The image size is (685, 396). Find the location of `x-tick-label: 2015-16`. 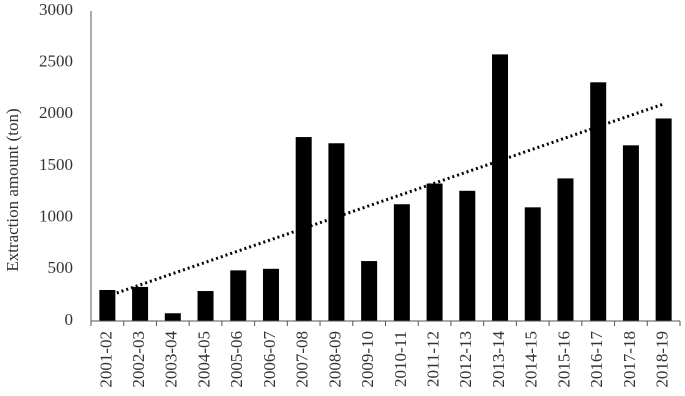

x-tick-label: 2015-16 is located at coordinates (563, 359).